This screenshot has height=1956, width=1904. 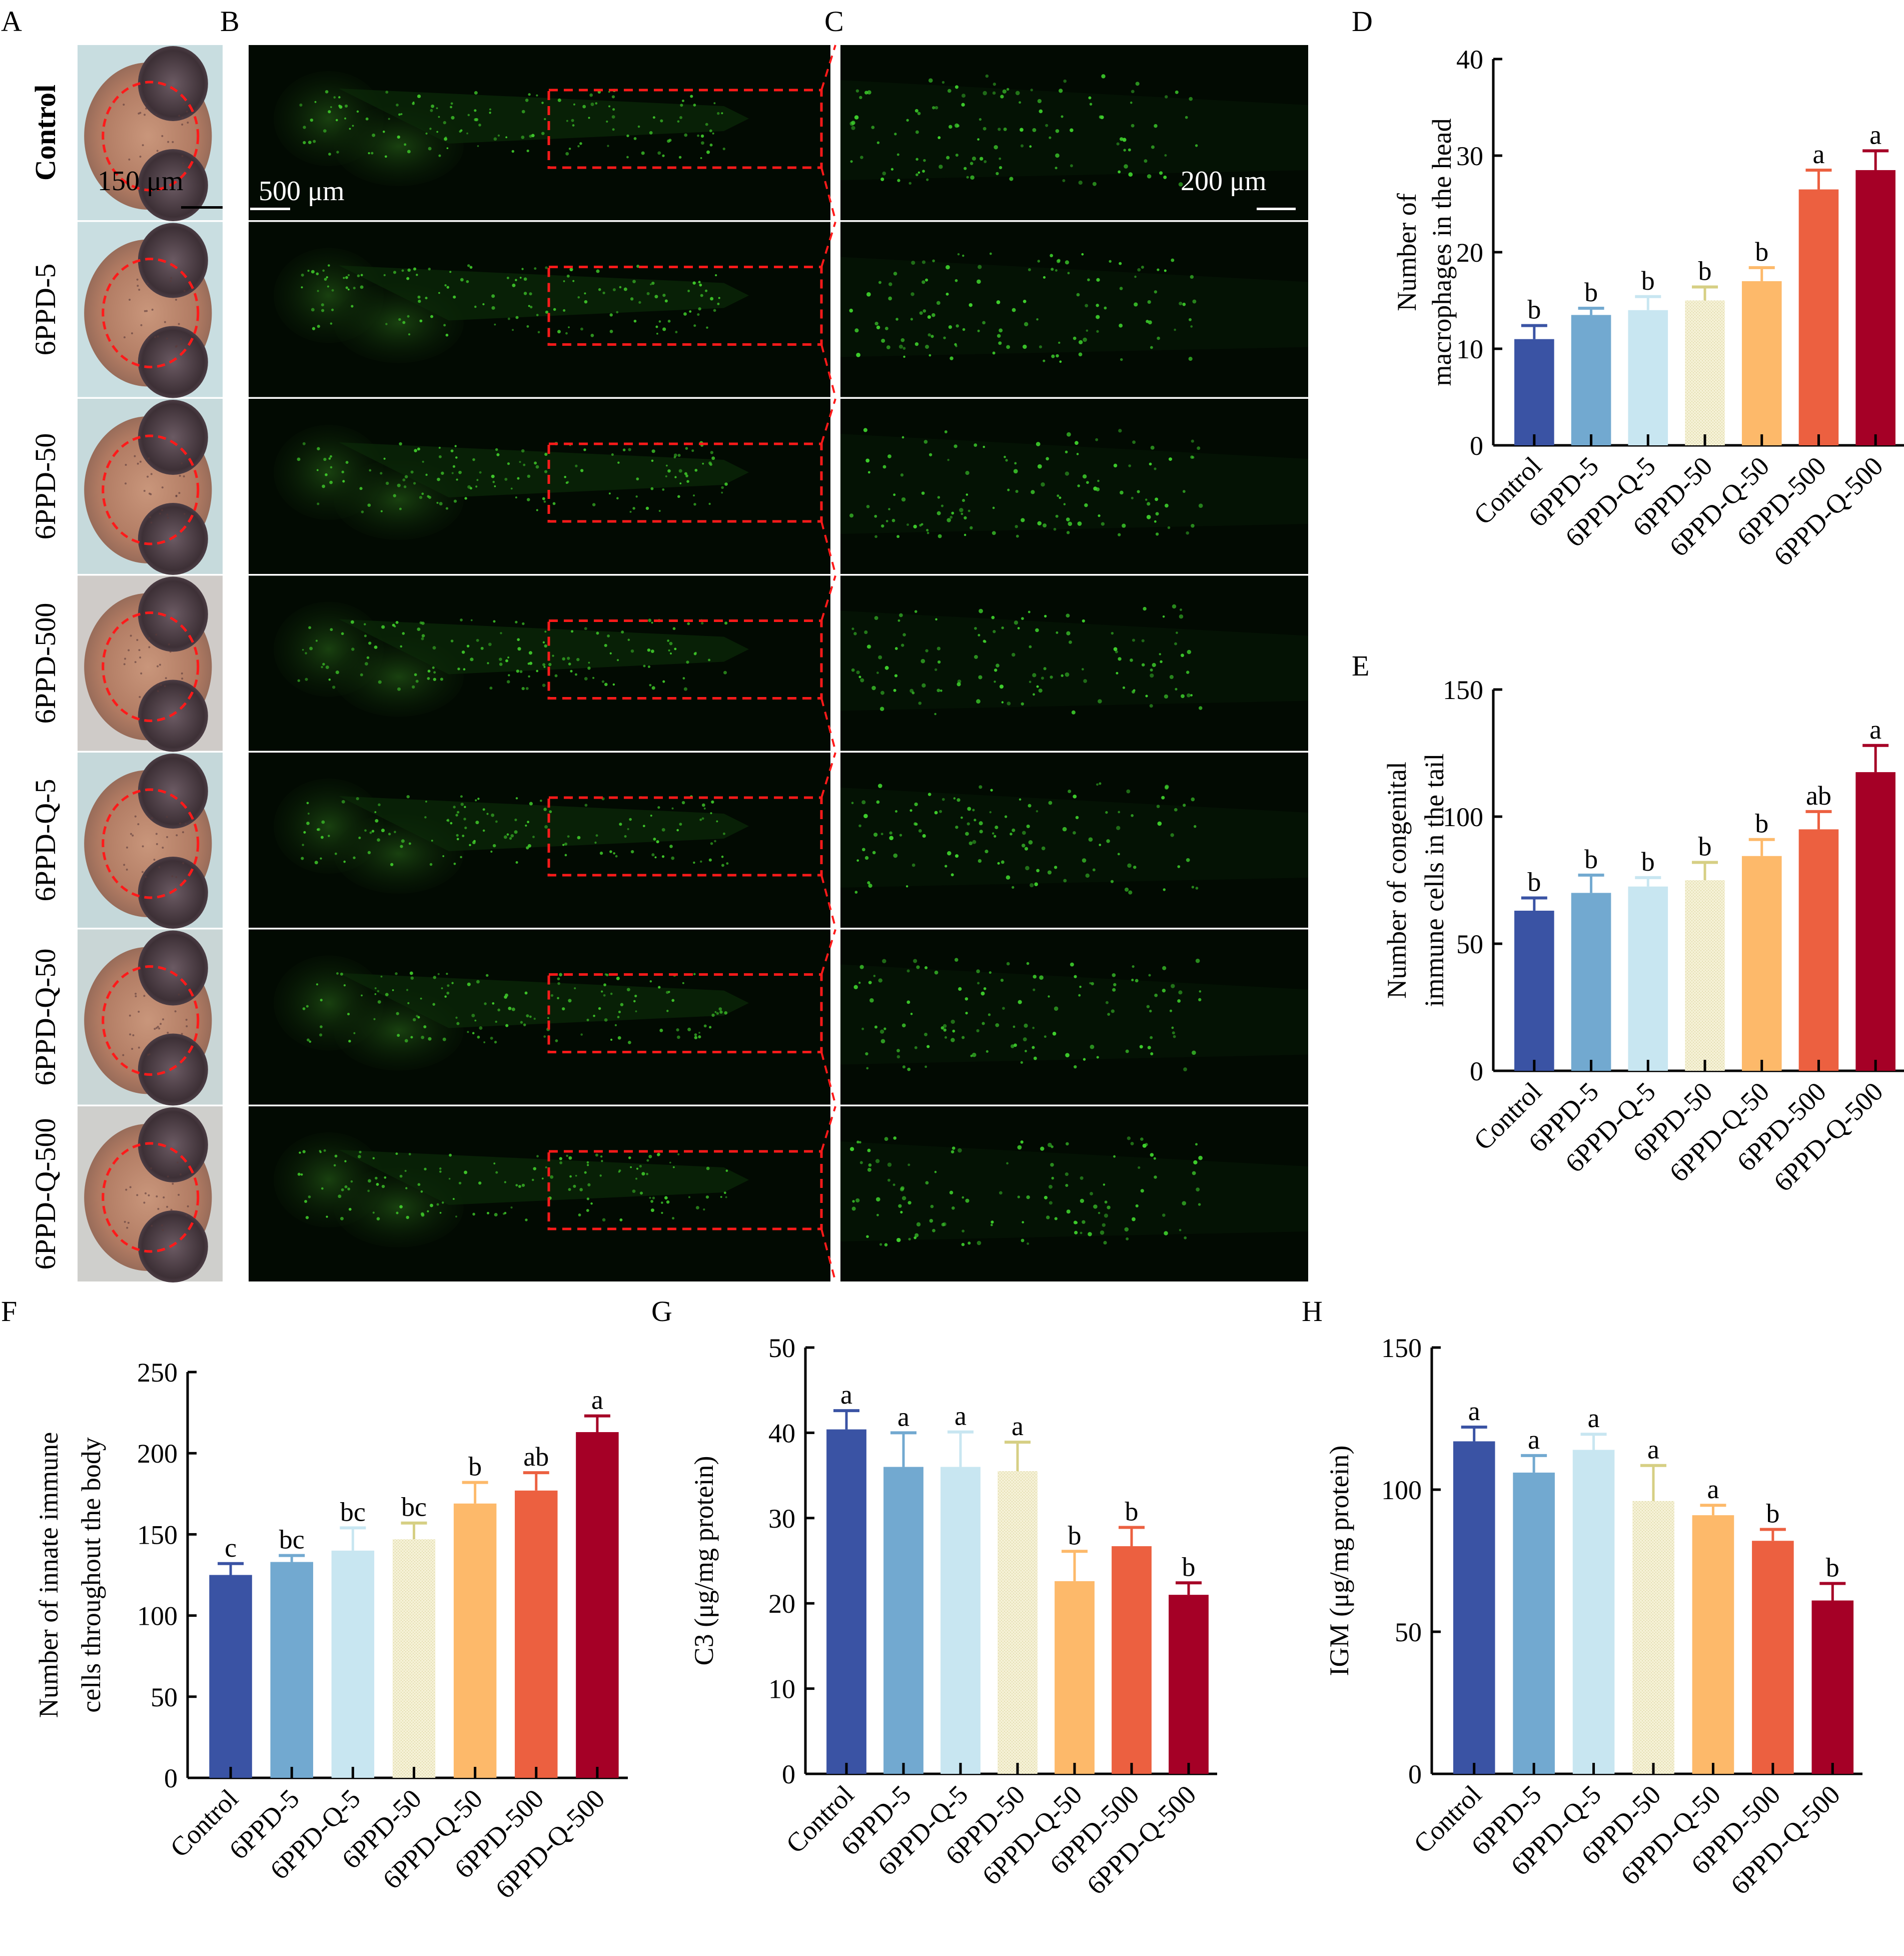 I want to click on tail-zoom-fluorescence-image, so click(x=1074, y=840).